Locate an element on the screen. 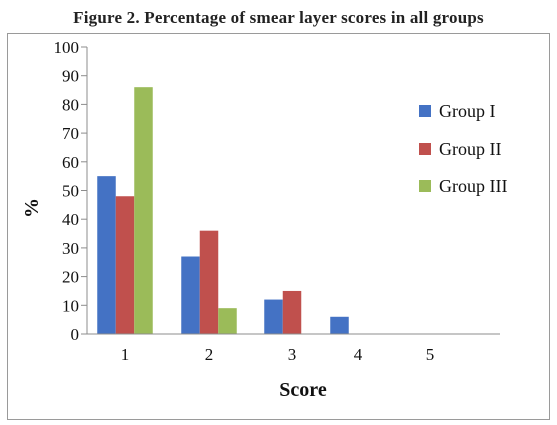 The image size is (557, 425). y-axis-ticks: 0 10 20 30 40 50 60 70 80 90 100 is located at coordinates (70, 191).